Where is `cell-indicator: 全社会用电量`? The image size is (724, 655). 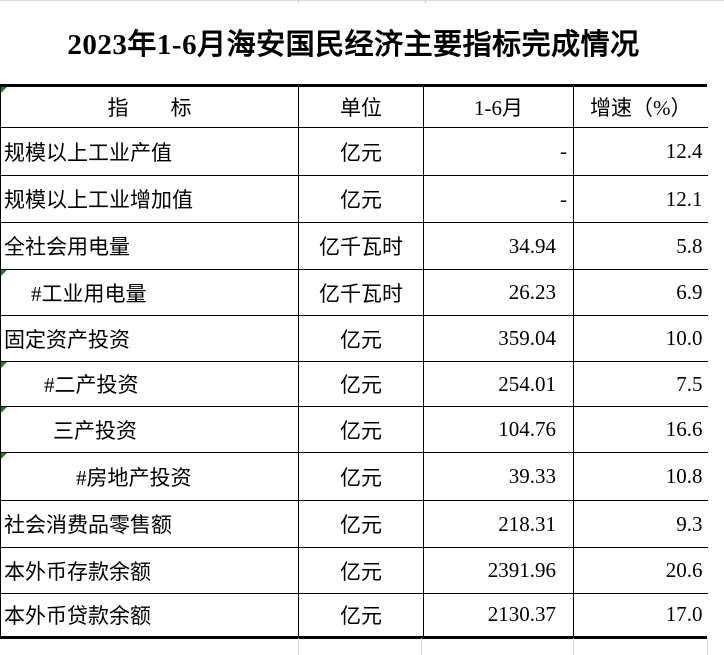 cell-indicator: 全社会用电量 is located at coordinates (149, 246).